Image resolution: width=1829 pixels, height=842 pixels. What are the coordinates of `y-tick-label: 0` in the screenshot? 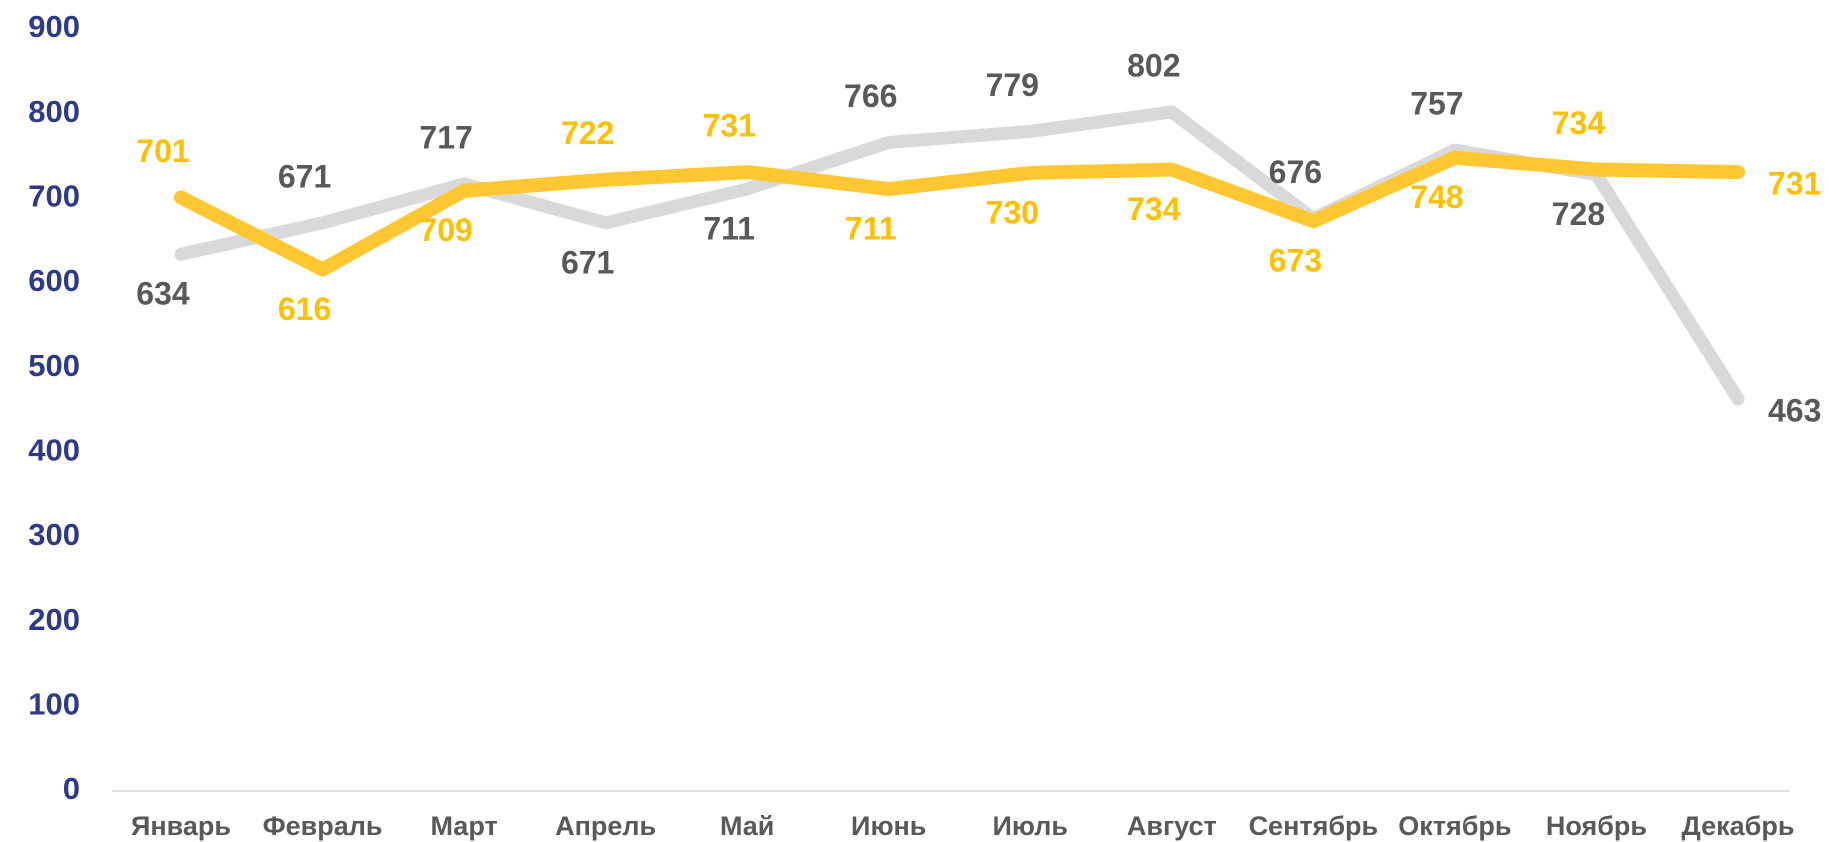 It's located at (71, 788).